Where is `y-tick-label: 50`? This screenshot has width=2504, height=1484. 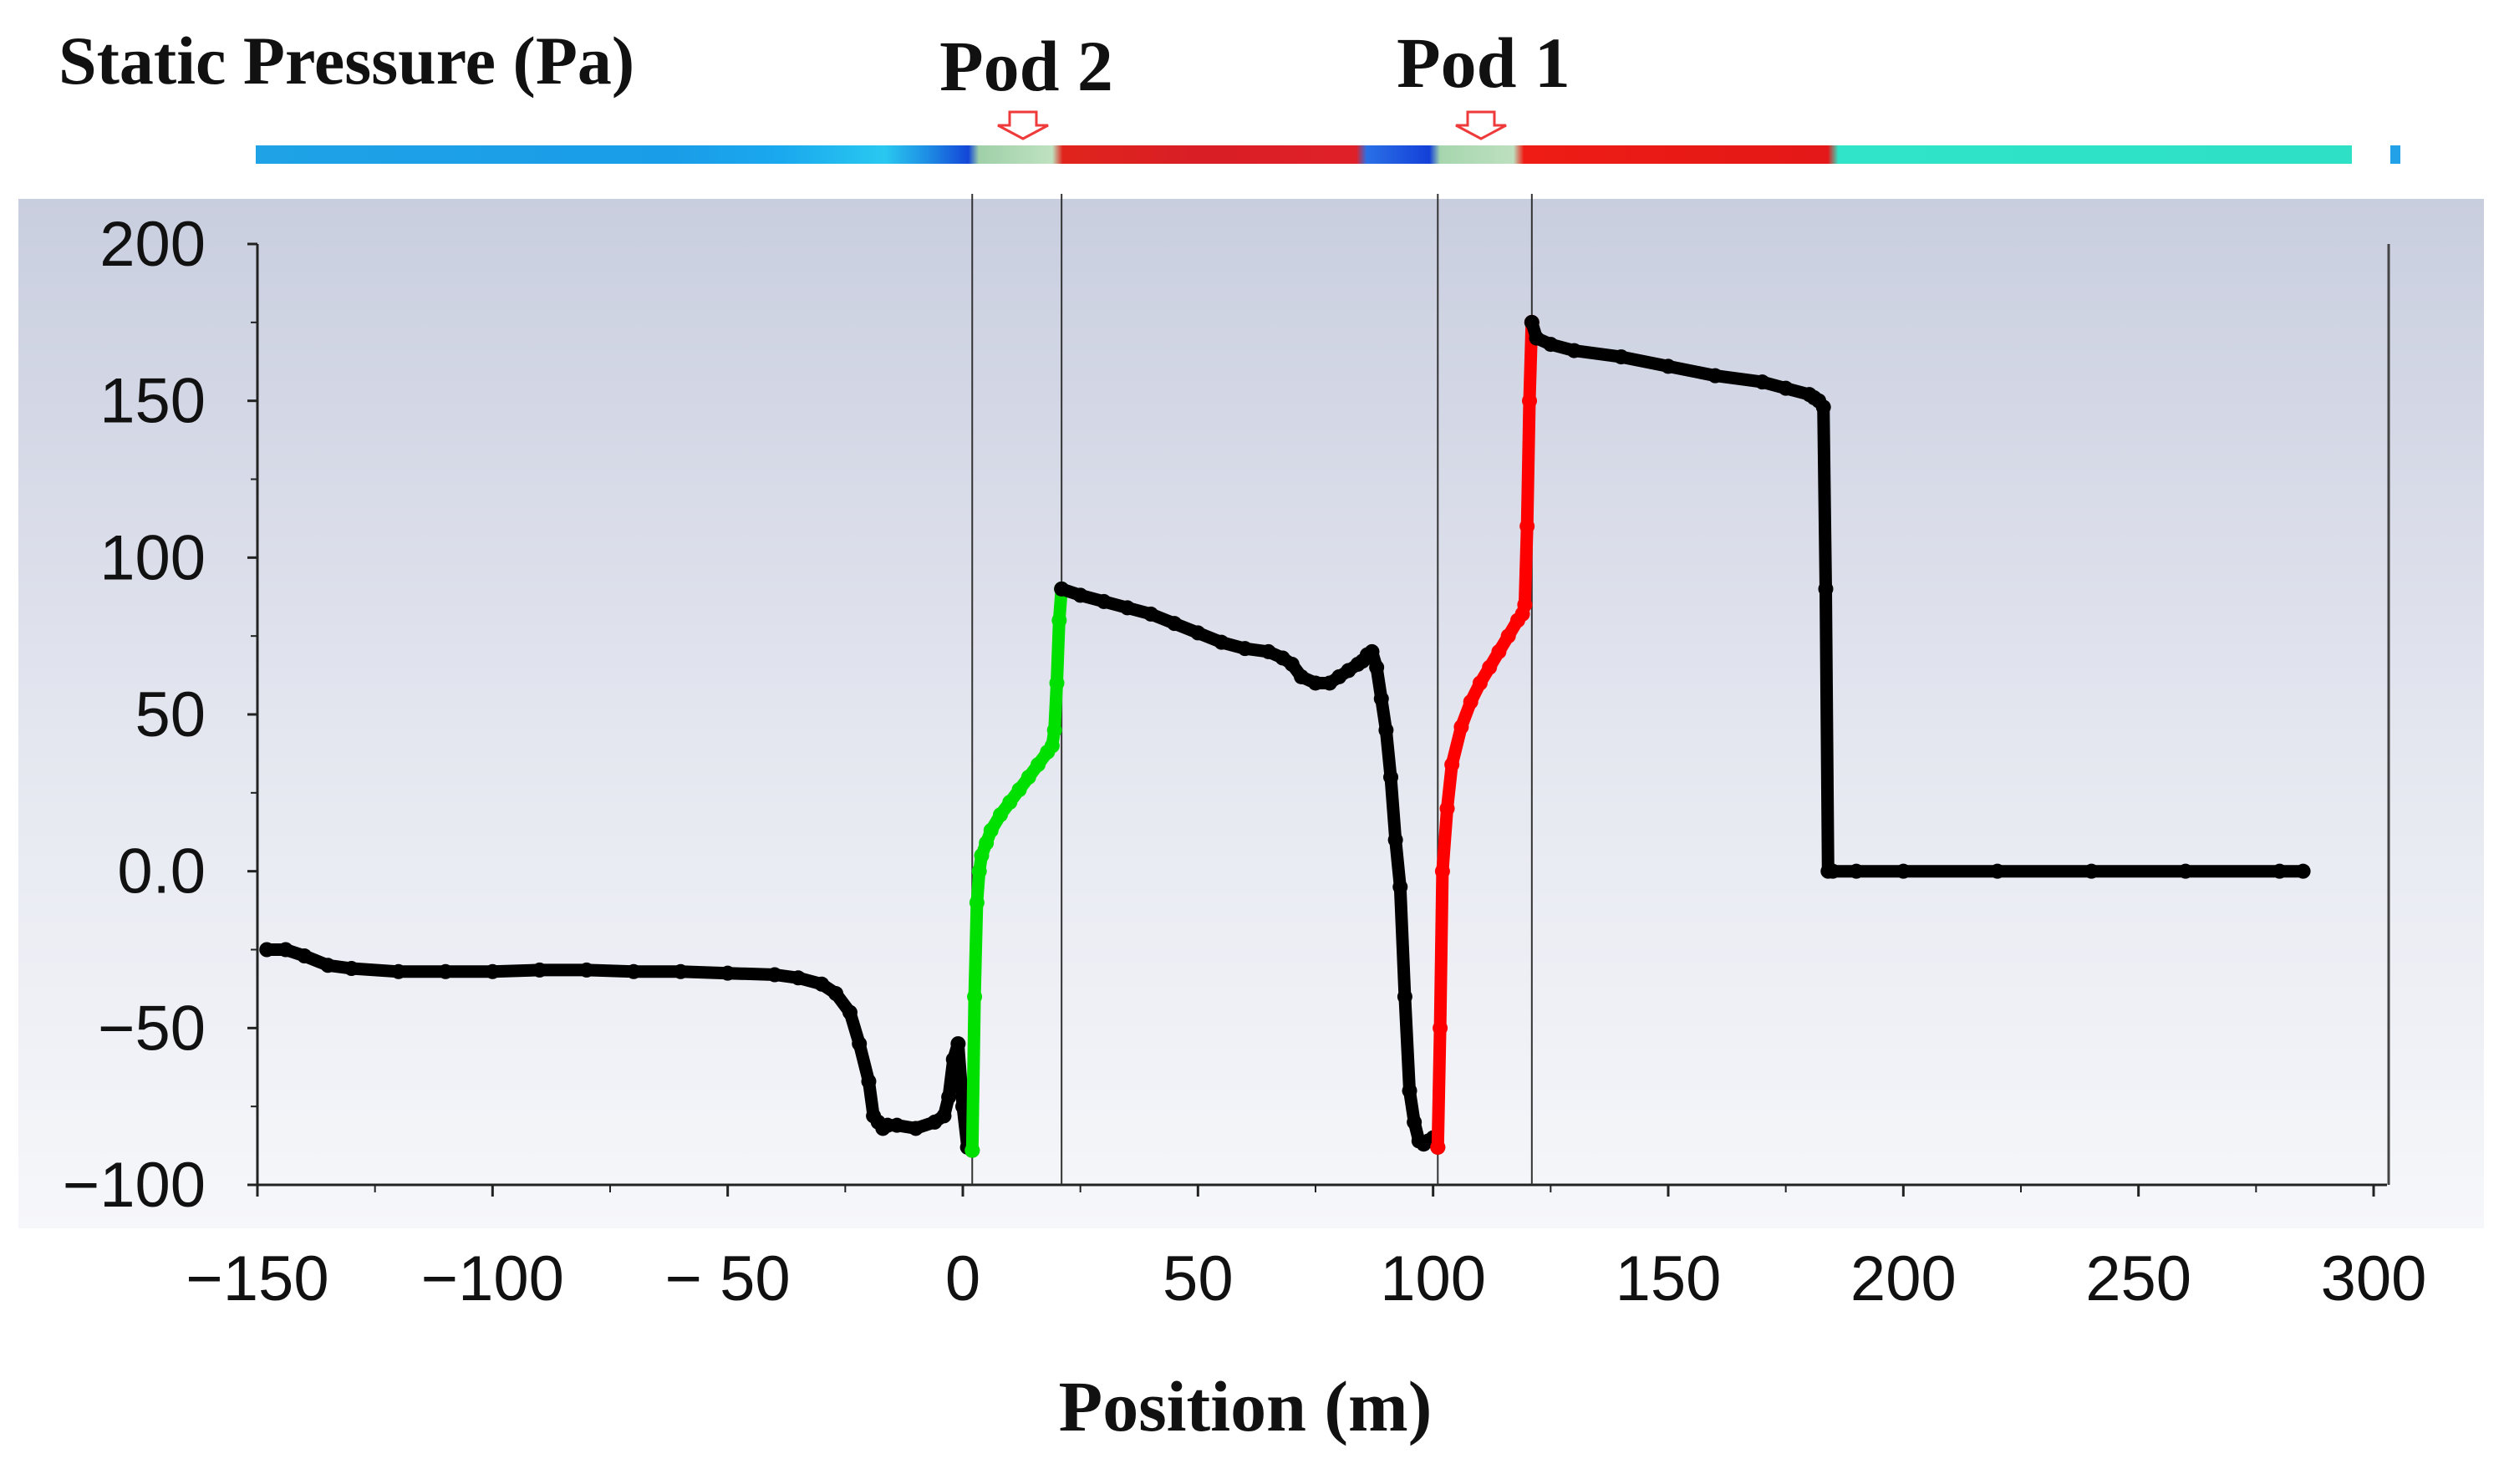 y-tick-label: 50 is located at coordinates (170, 714).